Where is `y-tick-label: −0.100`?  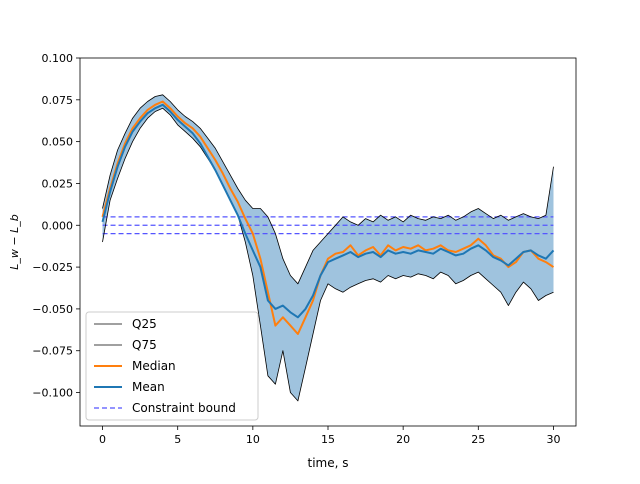 y-tick-label: −0.100 is located at coordinates (52, 393).